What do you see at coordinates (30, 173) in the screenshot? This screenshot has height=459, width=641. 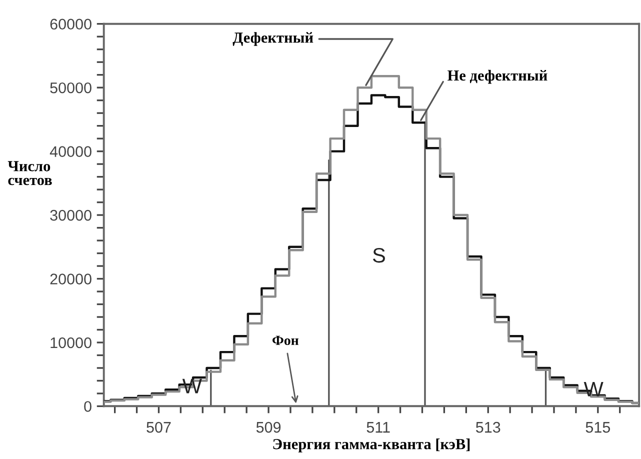 I see `y-axis-title: Число счетов` at bounding box center [30, 173].